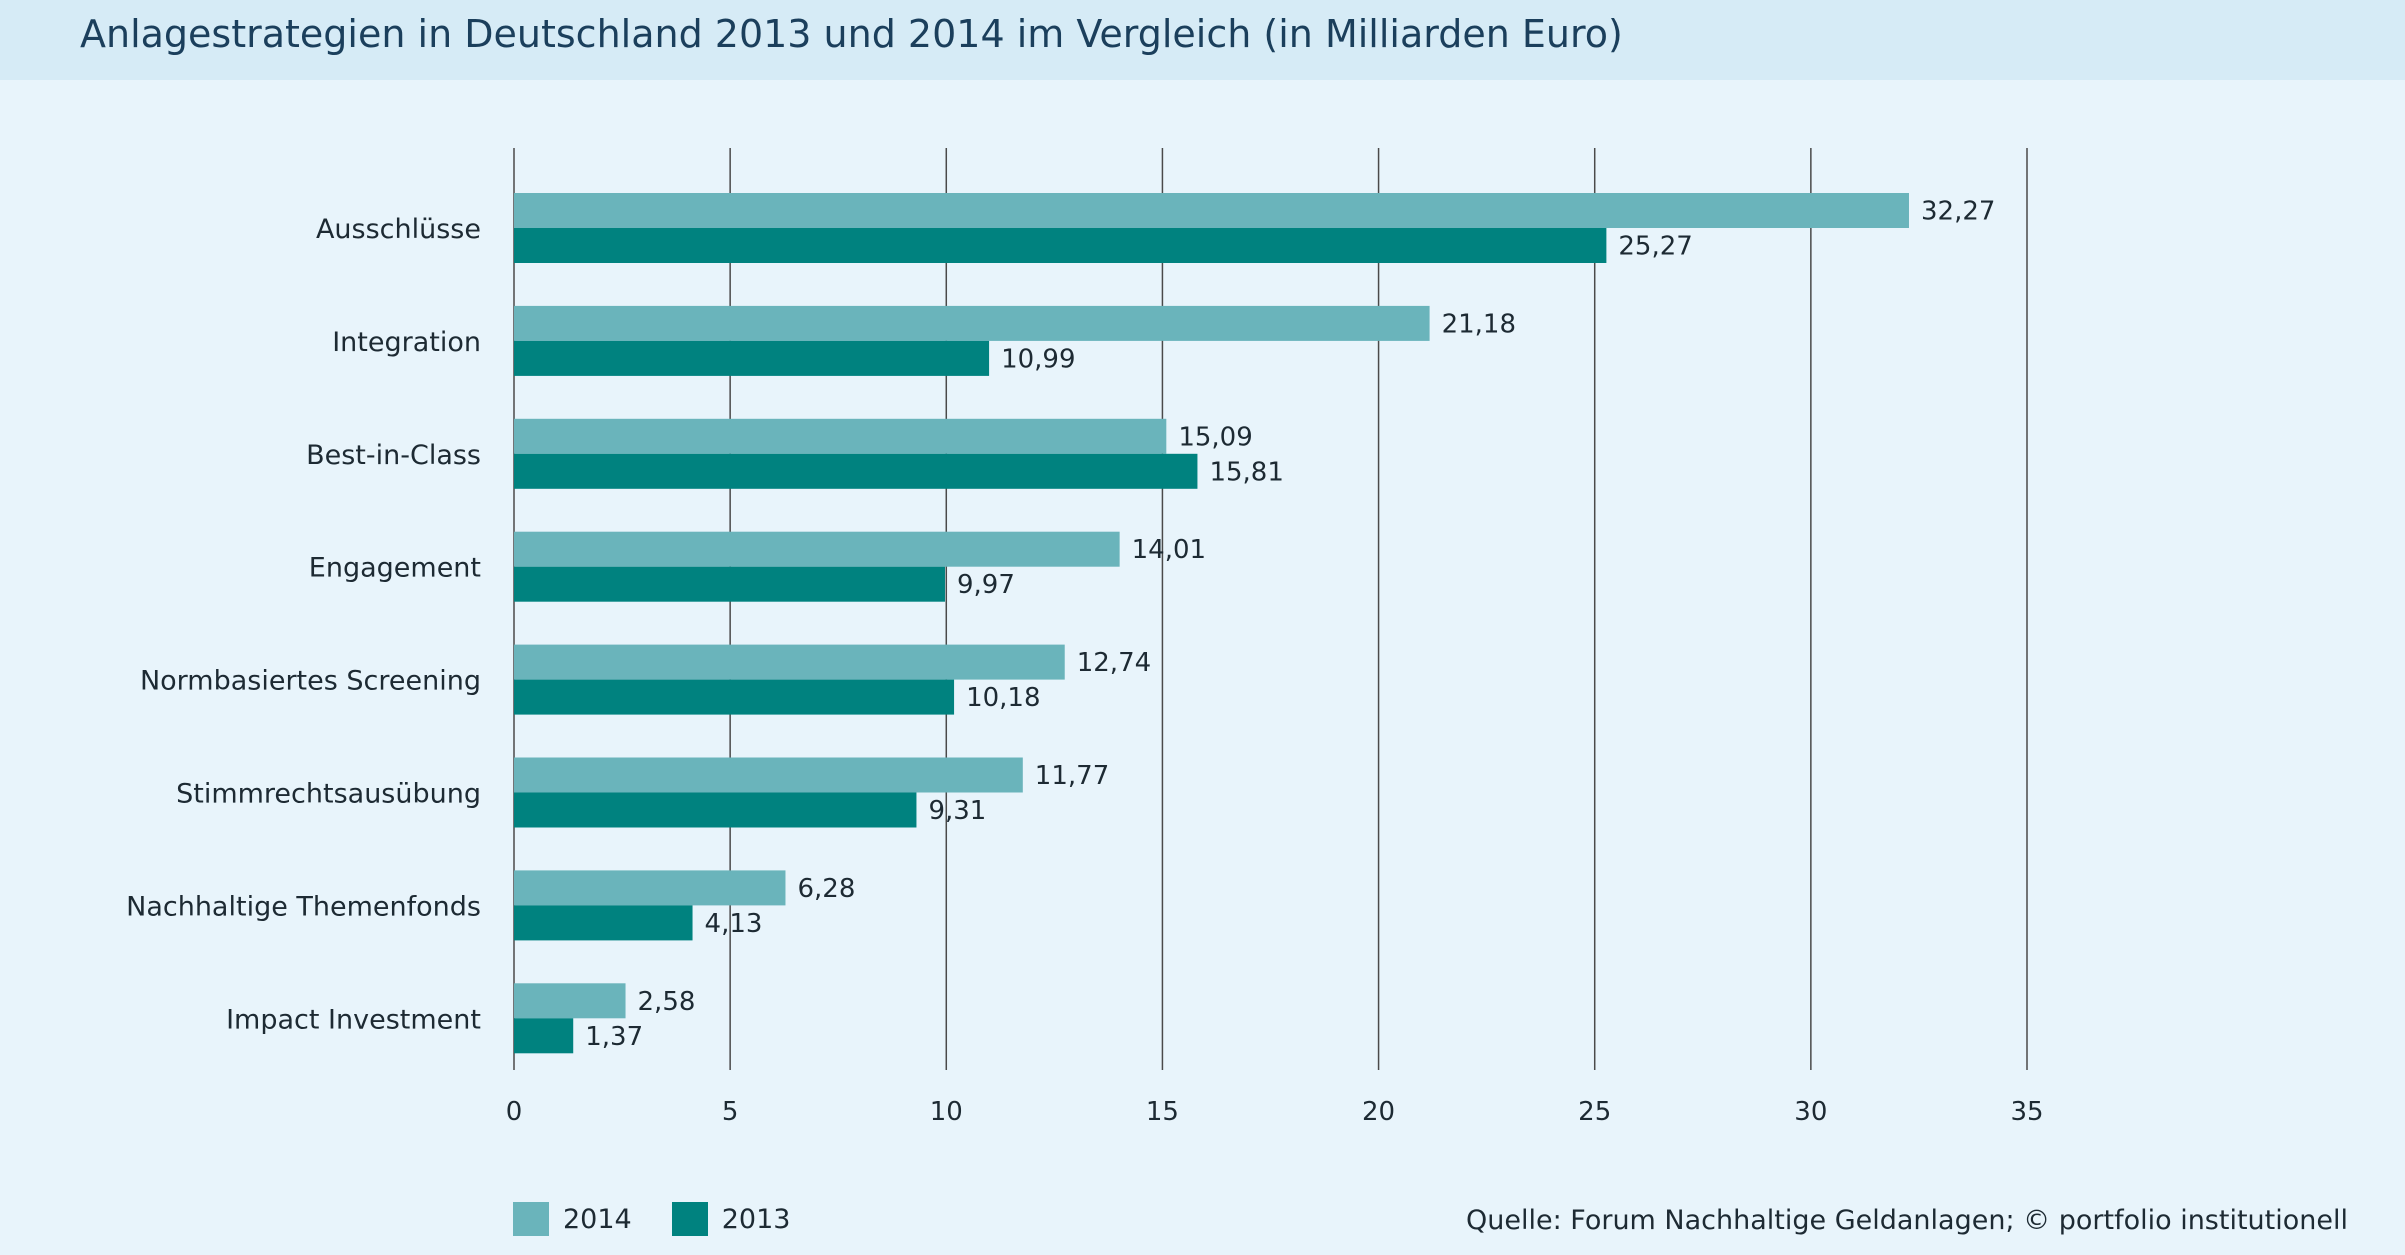 The image size is (2405, 1255). I want to click on category-label: Integration, so click(406, 342).